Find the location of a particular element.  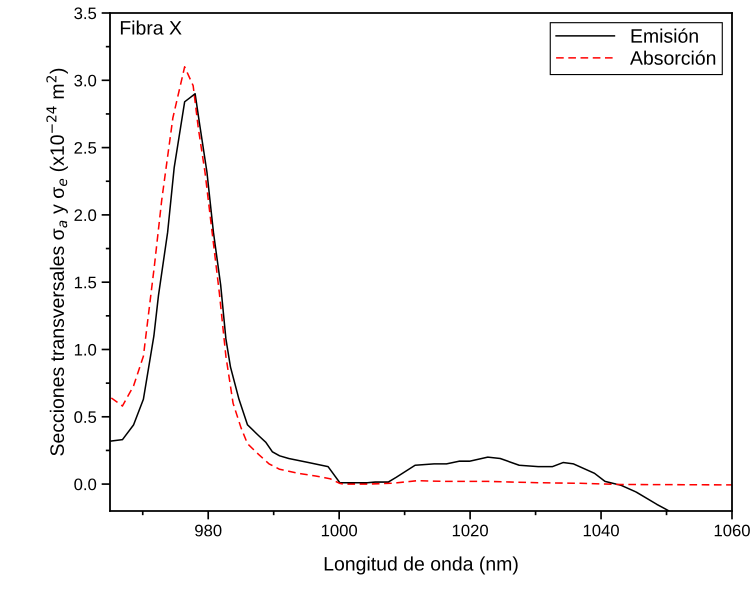

legend-label: Absorción is located at coordinates (673, 57).